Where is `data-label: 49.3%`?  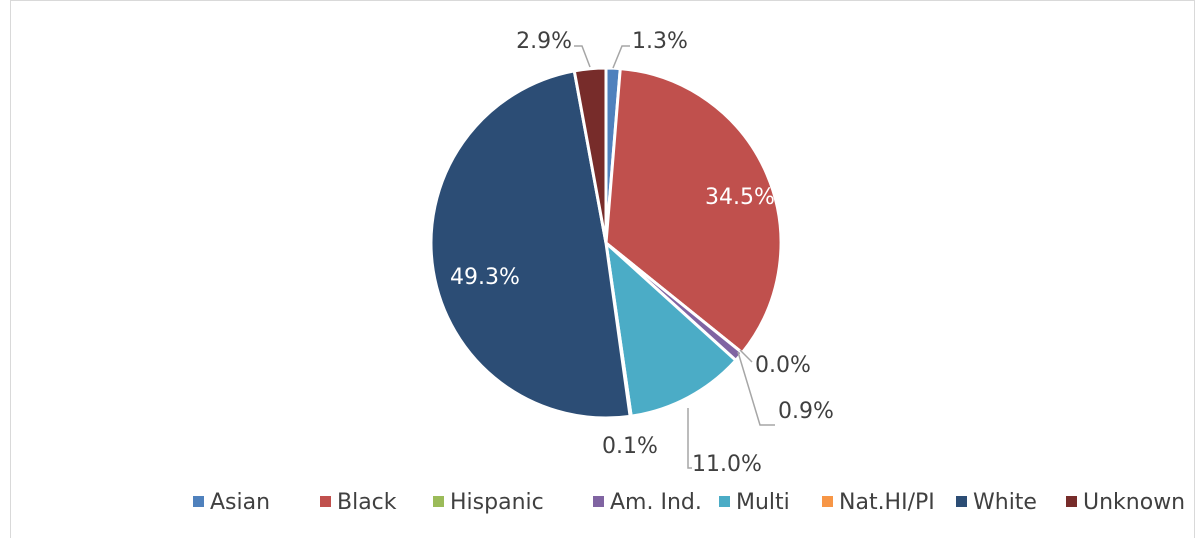 data-label: 49.3% is located at coordinates (485, 277).